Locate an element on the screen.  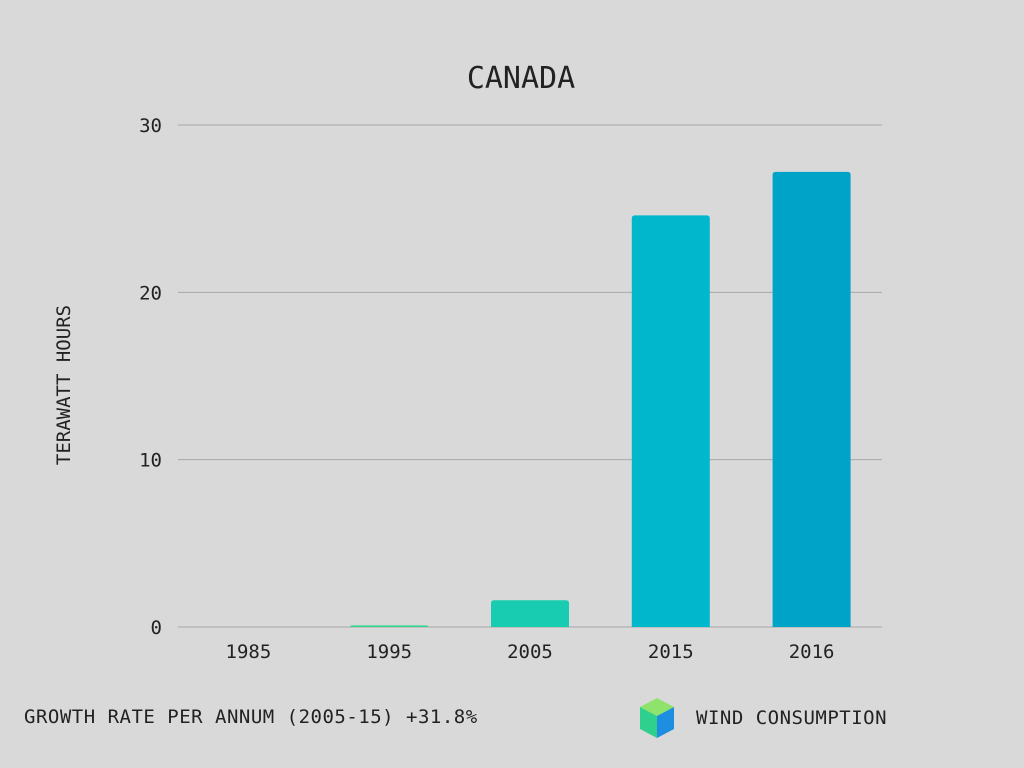
bar-2016 is located at coordinates (811, 399).